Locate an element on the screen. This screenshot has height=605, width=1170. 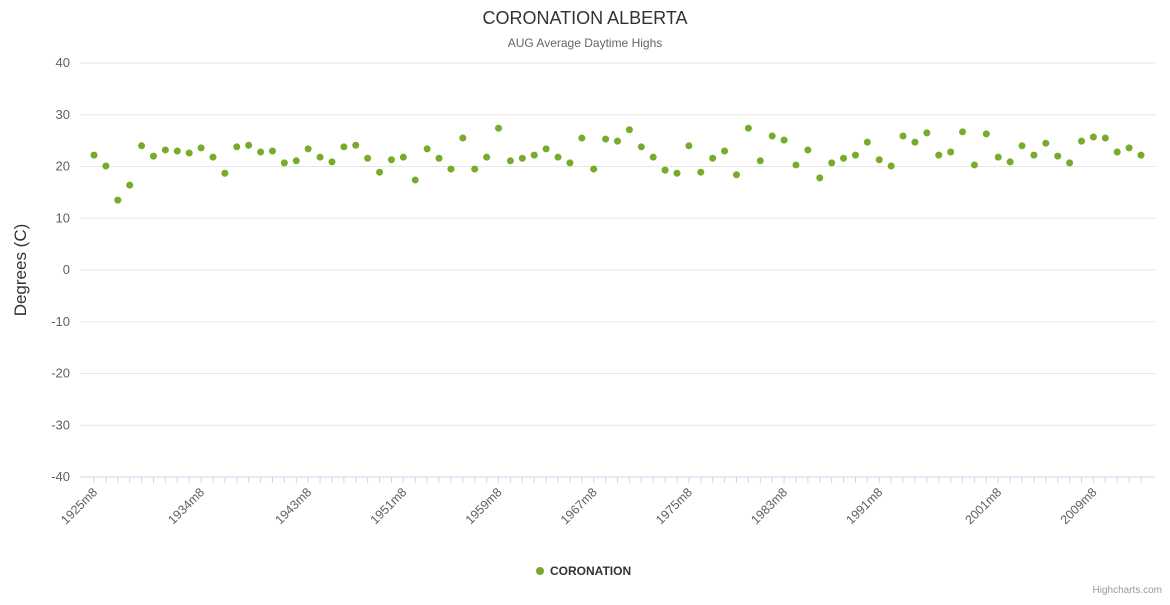
x-axis-label: 1975m8 is located at coordinates (674, 506).